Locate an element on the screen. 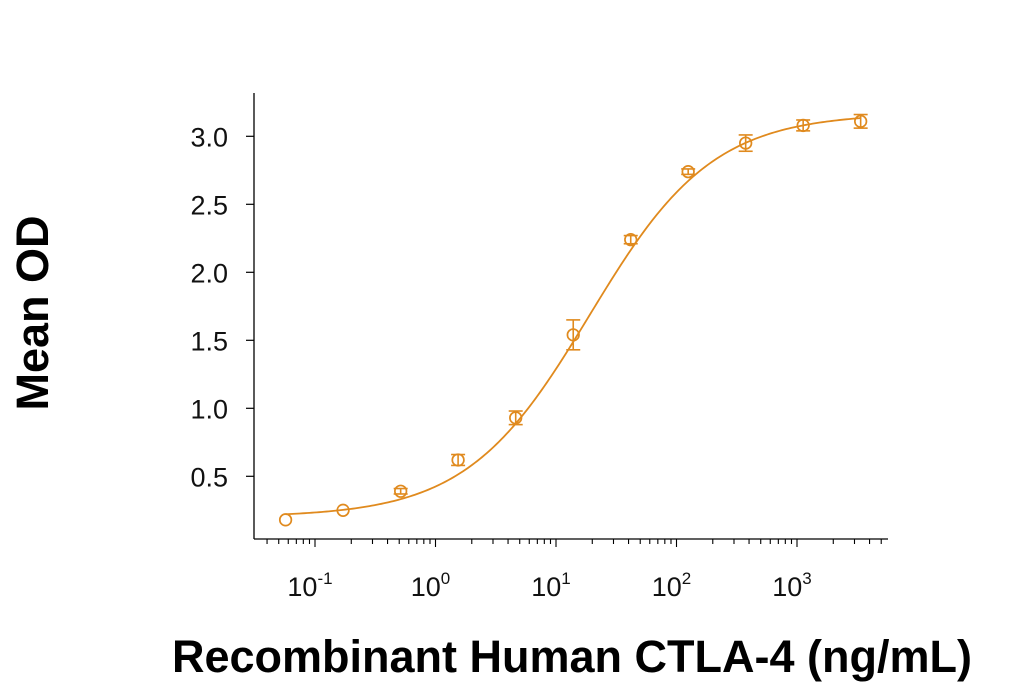 Image resolution: width=1018 pixels, height=686 pixels. x-axis: 10⁻¹ 10⁰ 10¹ 10² 10³ is located at coordinates (571, 570).